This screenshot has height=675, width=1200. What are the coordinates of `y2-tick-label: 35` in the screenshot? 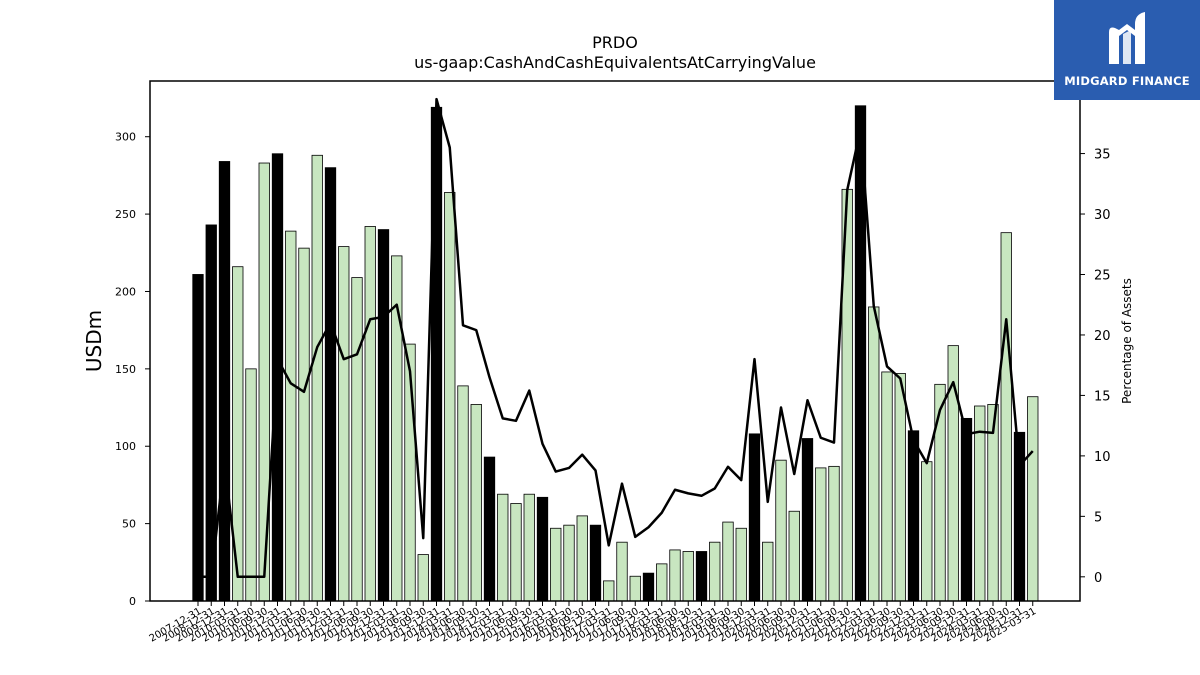 It's located at (1102, 155).